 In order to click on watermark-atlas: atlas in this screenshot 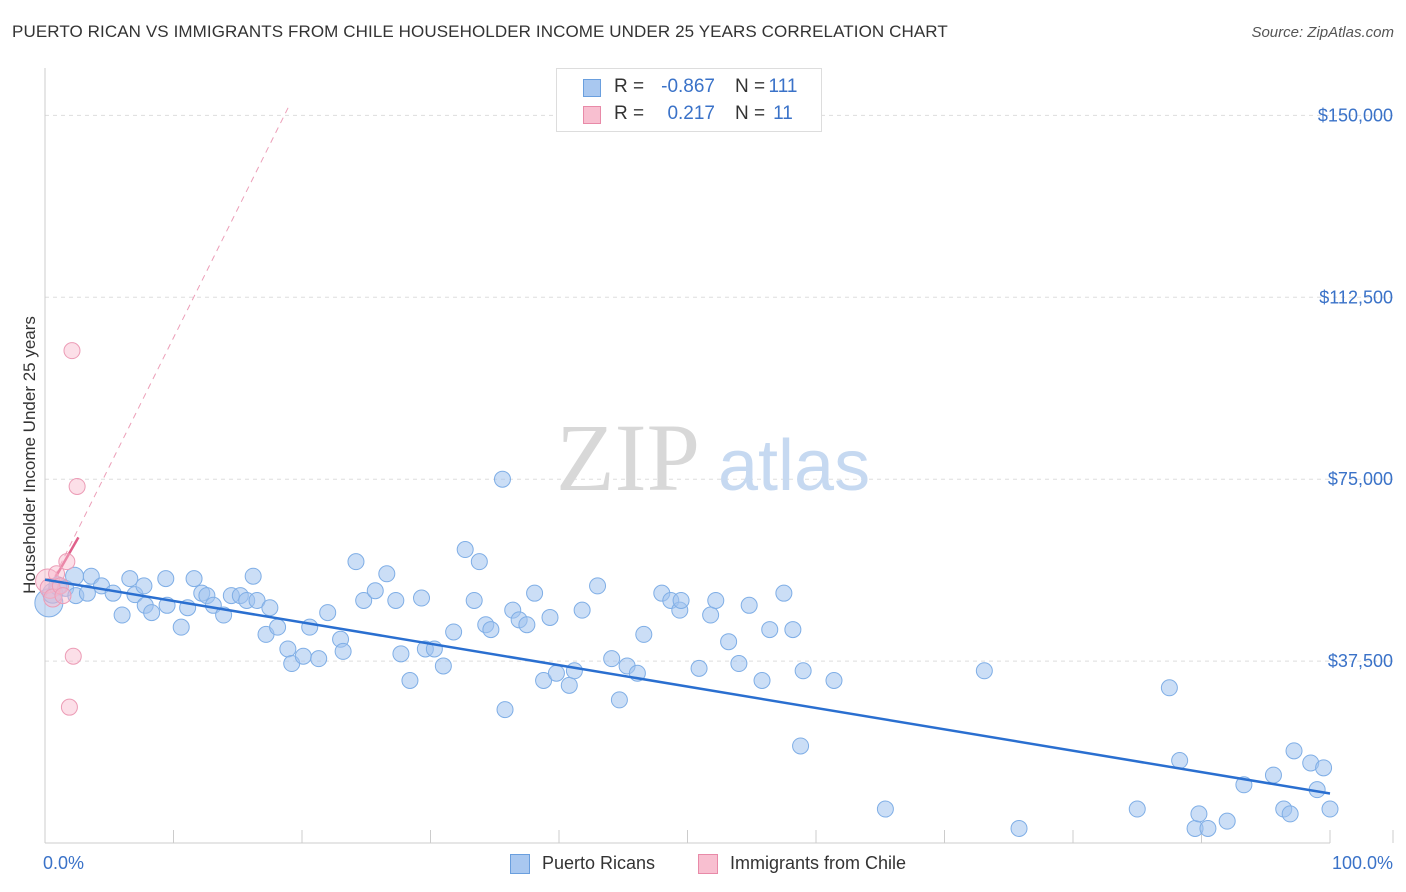, I will do `click(794, 466)`.